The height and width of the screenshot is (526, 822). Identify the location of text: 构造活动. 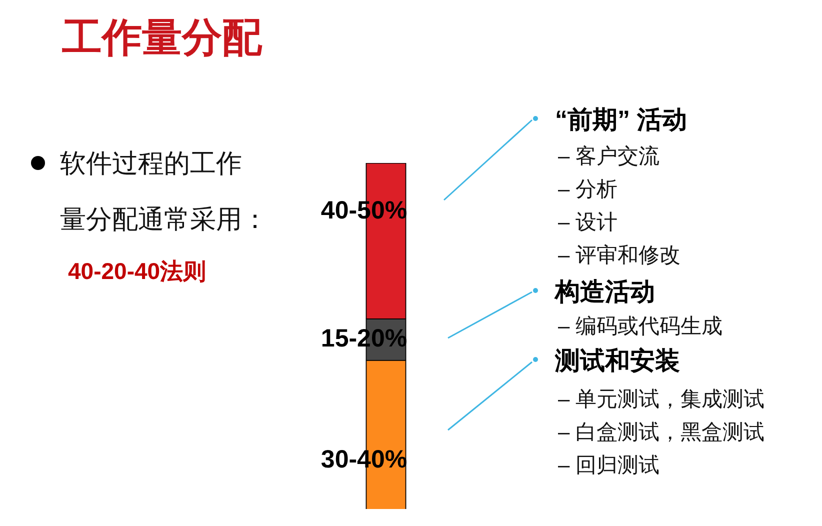
(605, 292).